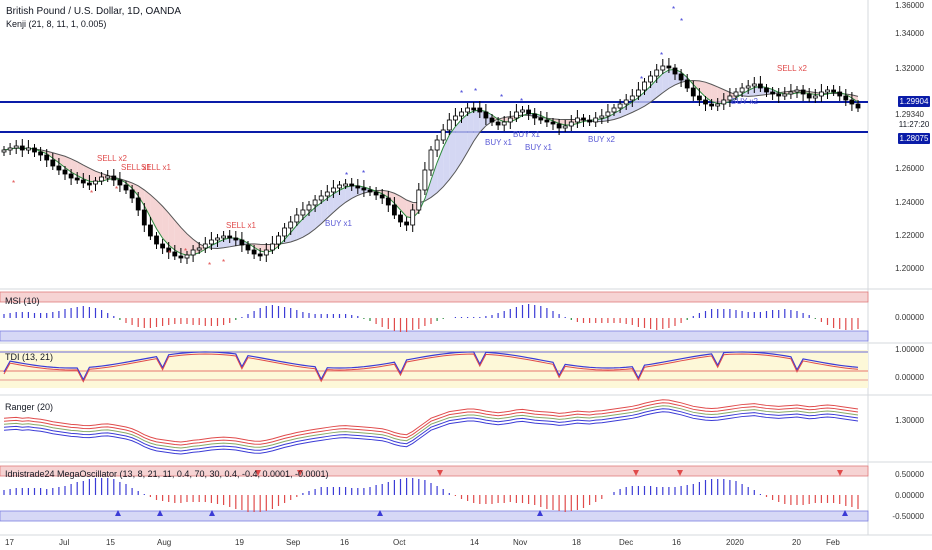 Image resolution: width=932 pixels, height=550 pixels. Describe the element at coordinates (909, 317) in the screenshot. I see `msi-tick: 0.00000` at that location.